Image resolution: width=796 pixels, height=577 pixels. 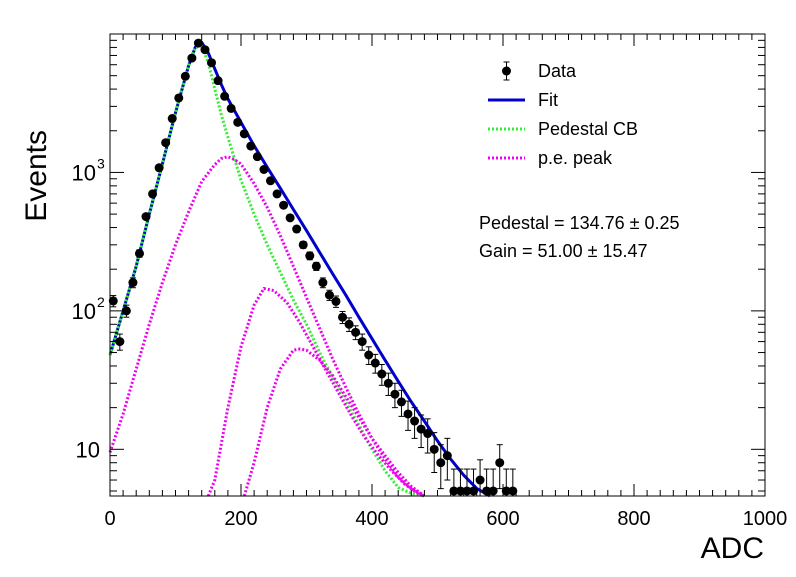 What do you see at coordinates (101, 302) in the screenshot?
I see `y-tick-exponent: 2` at bounding box center [101, 302].